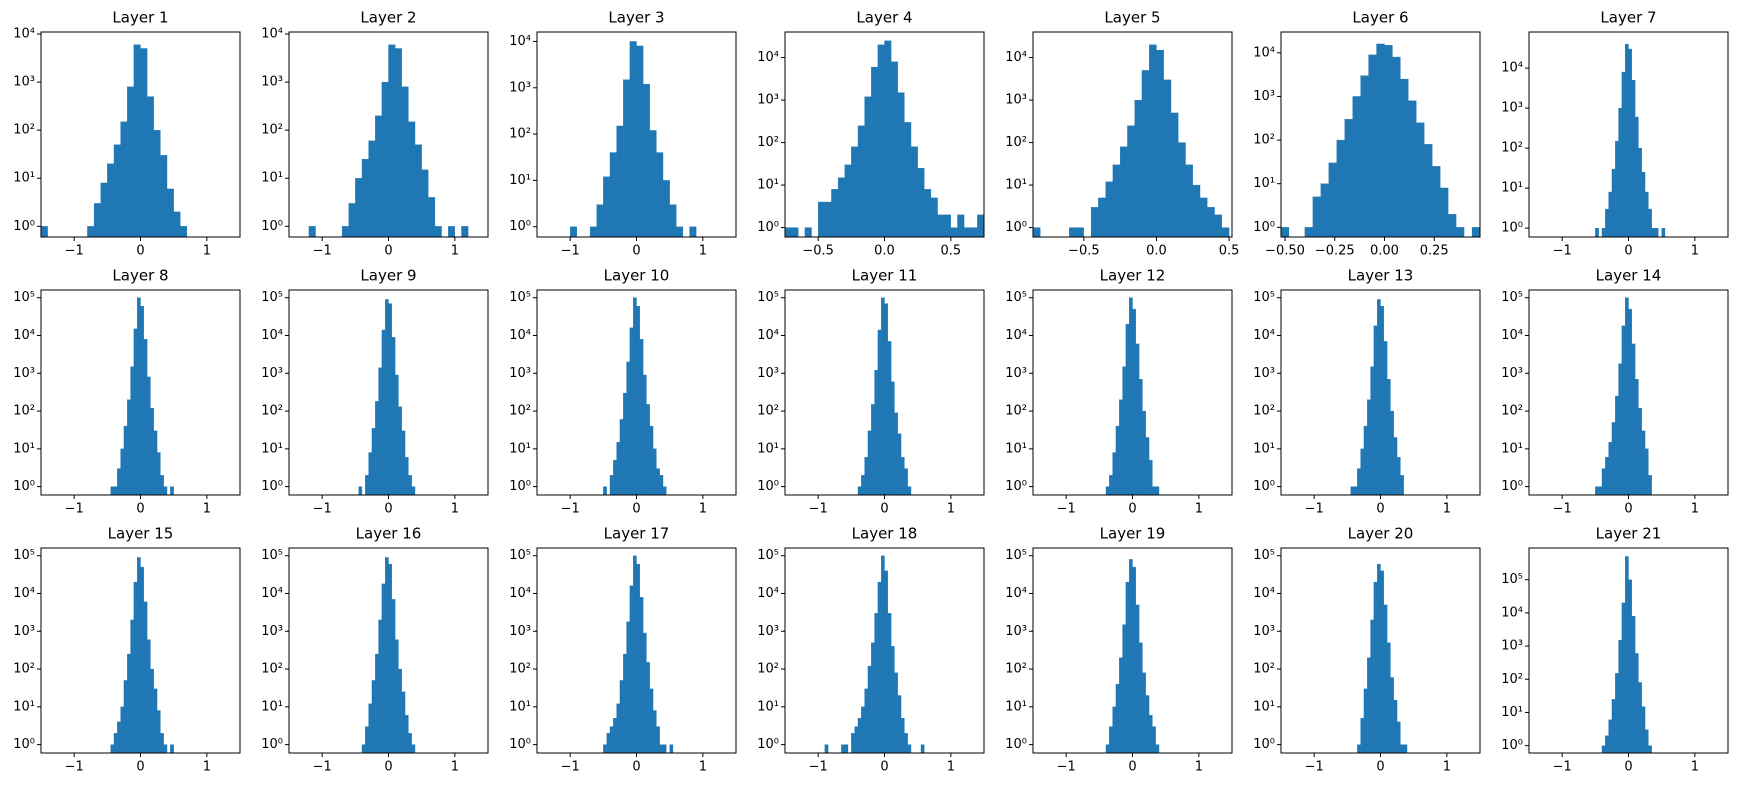 The height and width of the screenshot is (785, 1744). What do you see at coordinates (1629, 534) in the screenshot?
I see `panel-title: Layer 21` at bounding box center [1629, 534].